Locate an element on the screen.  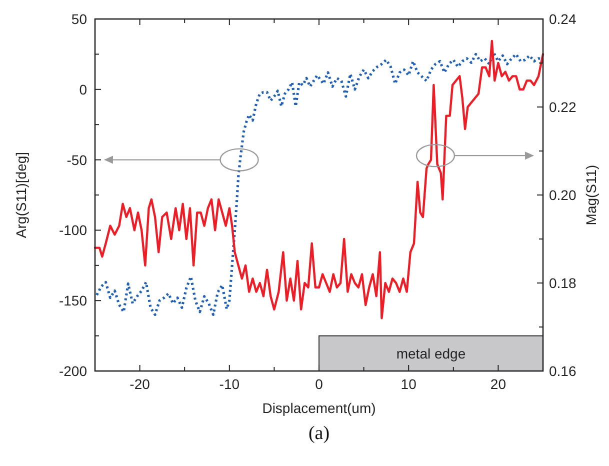
y-axis-title: Arg(S11)[deg] is located at coordinates (21, 195).